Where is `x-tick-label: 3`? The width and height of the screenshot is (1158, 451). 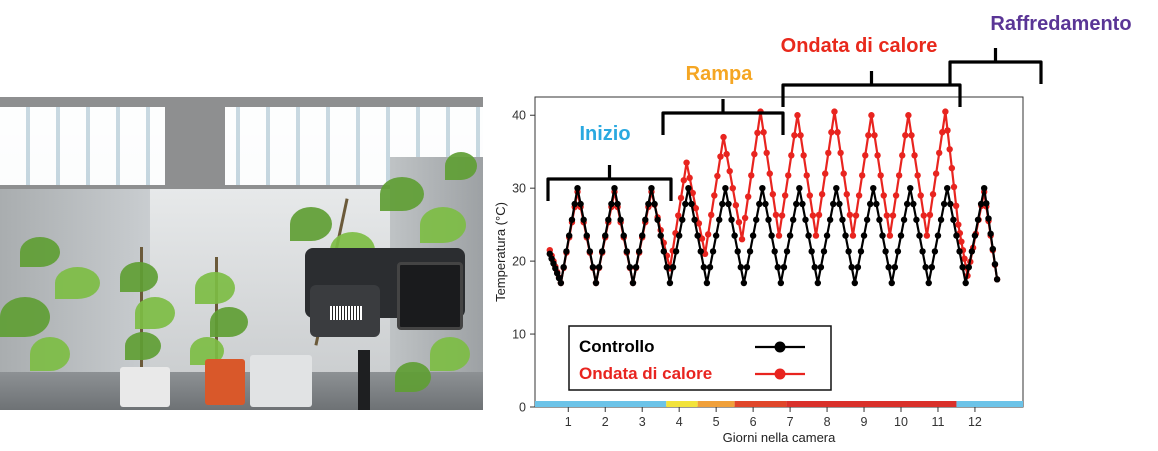 x-tick-label: 3 is located at coordinates (642, 422).